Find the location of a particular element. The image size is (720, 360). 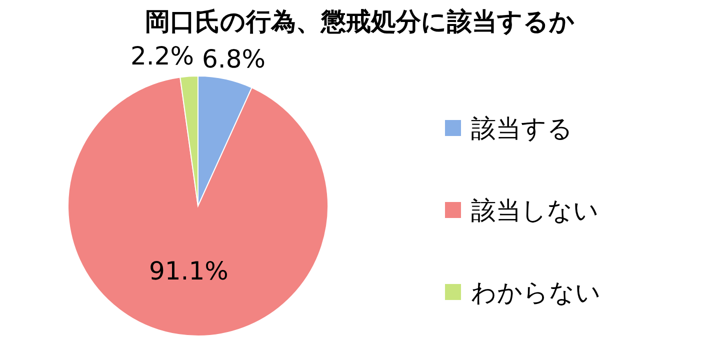

legend-label: 該当しない is located at coordinates (535, 210).